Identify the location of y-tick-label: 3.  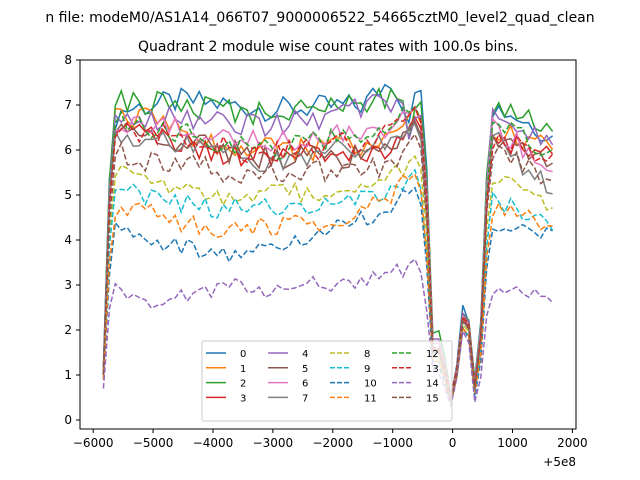
(68, 285).